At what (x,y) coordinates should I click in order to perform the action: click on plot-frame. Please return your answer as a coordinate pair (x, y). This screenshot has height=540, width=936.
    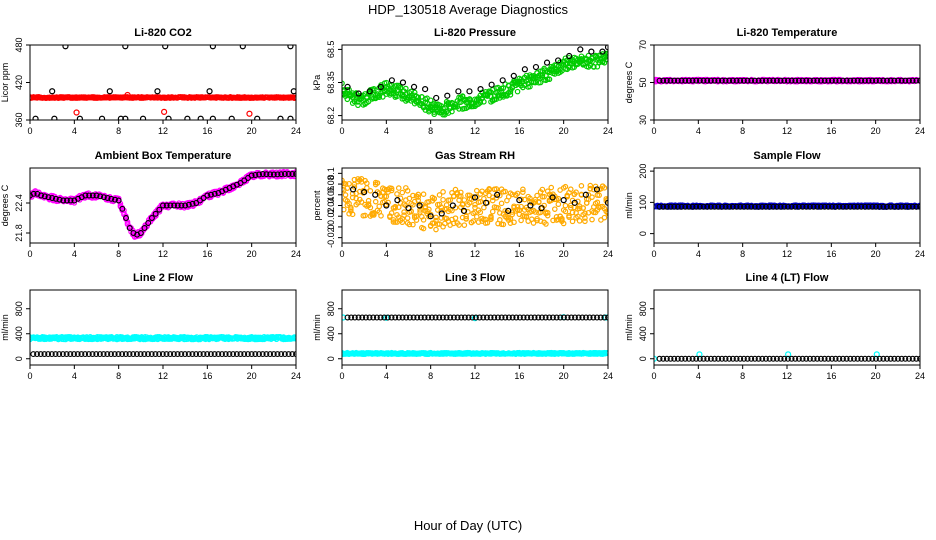
    Looking at the image, I should click on (475, 205).